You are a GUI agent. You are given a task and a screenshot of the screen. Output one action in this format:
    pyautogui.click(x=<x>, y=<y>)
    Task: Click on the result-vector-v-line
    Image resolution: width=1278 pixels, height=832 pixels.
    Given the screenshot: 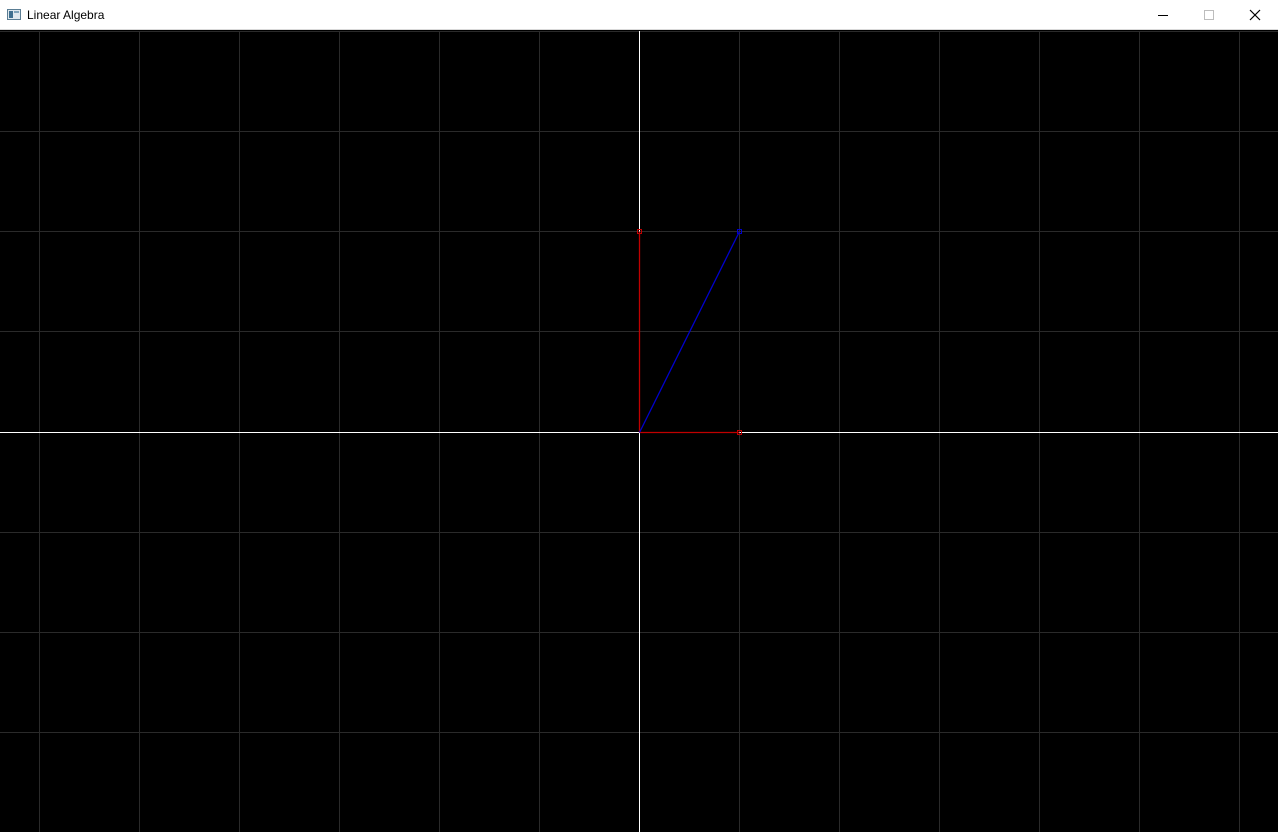 What is the action you would take?
    pyautogui.click(x=689, y=332)
    